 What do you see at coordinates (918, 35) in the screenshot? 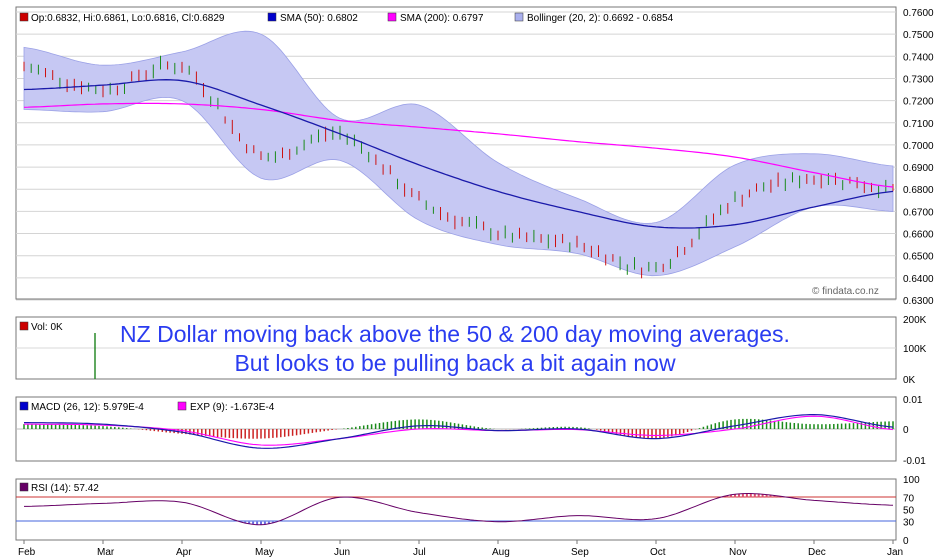
I see `price-y-tick: 0.7500` at bounding box center [918, 35].